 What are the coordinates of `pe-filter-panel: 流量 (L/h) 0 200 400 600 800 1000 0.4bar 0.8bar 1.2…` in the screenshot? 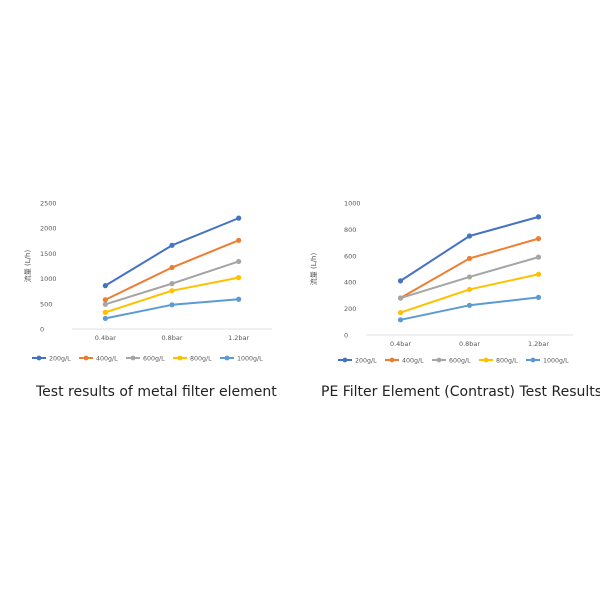 It's located at (445, 282).